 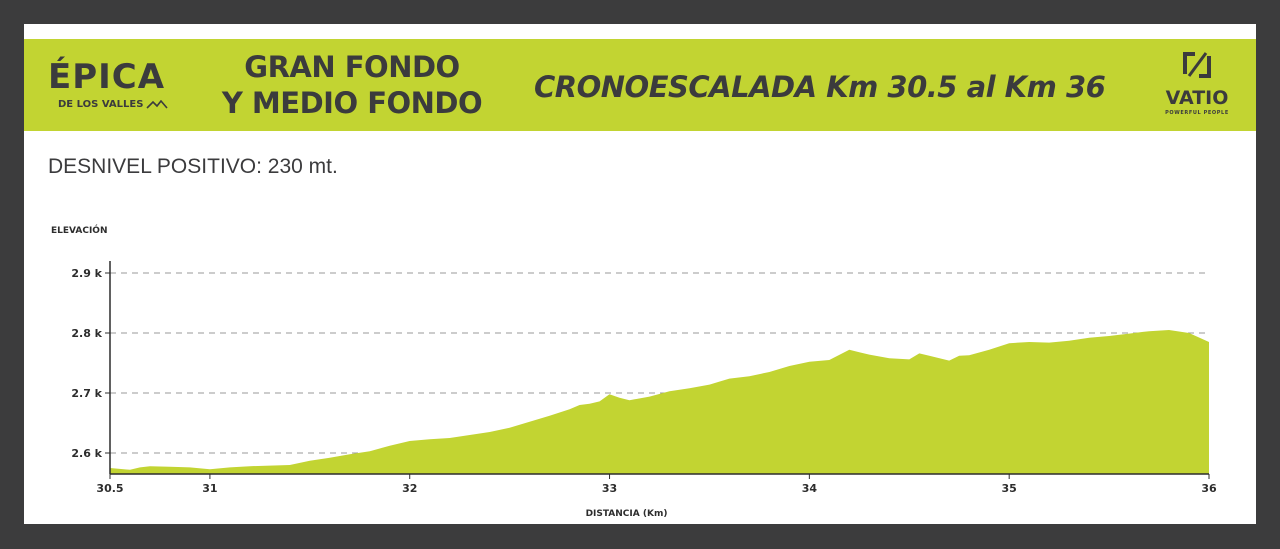 I want to click on vatio-logo-tagline: POWERFUL PEOPLE, so click(x=1197, y=113).